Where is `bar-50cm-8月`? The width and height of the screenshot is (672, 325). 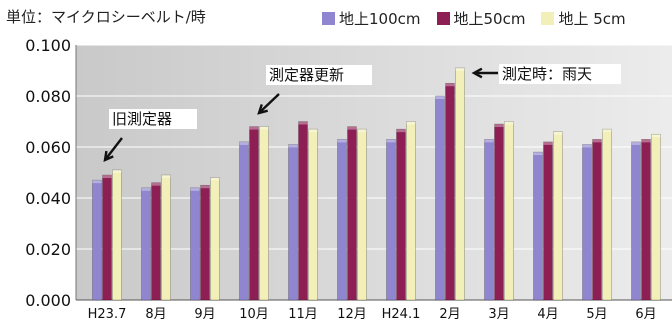
bar-50cm-8月 is located at coordinates (156, 241).